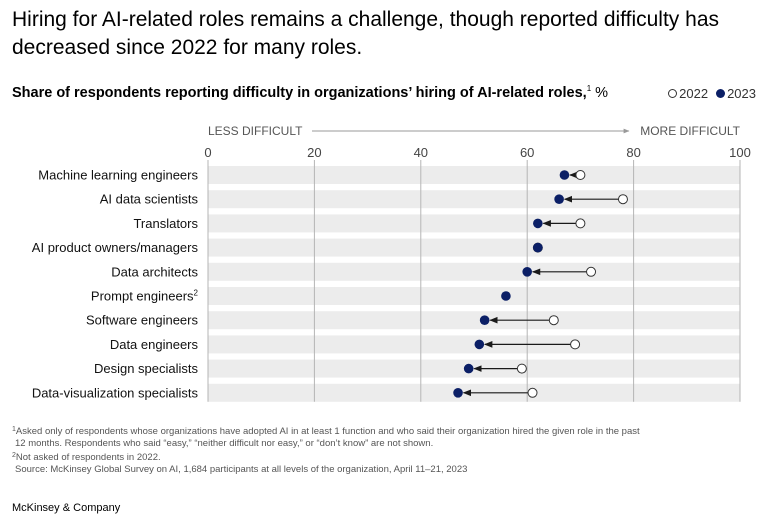 Image resolution: width=768 pixels, height=525 pixels. I want to click on x-tick-label: 80, so click(633, 152).